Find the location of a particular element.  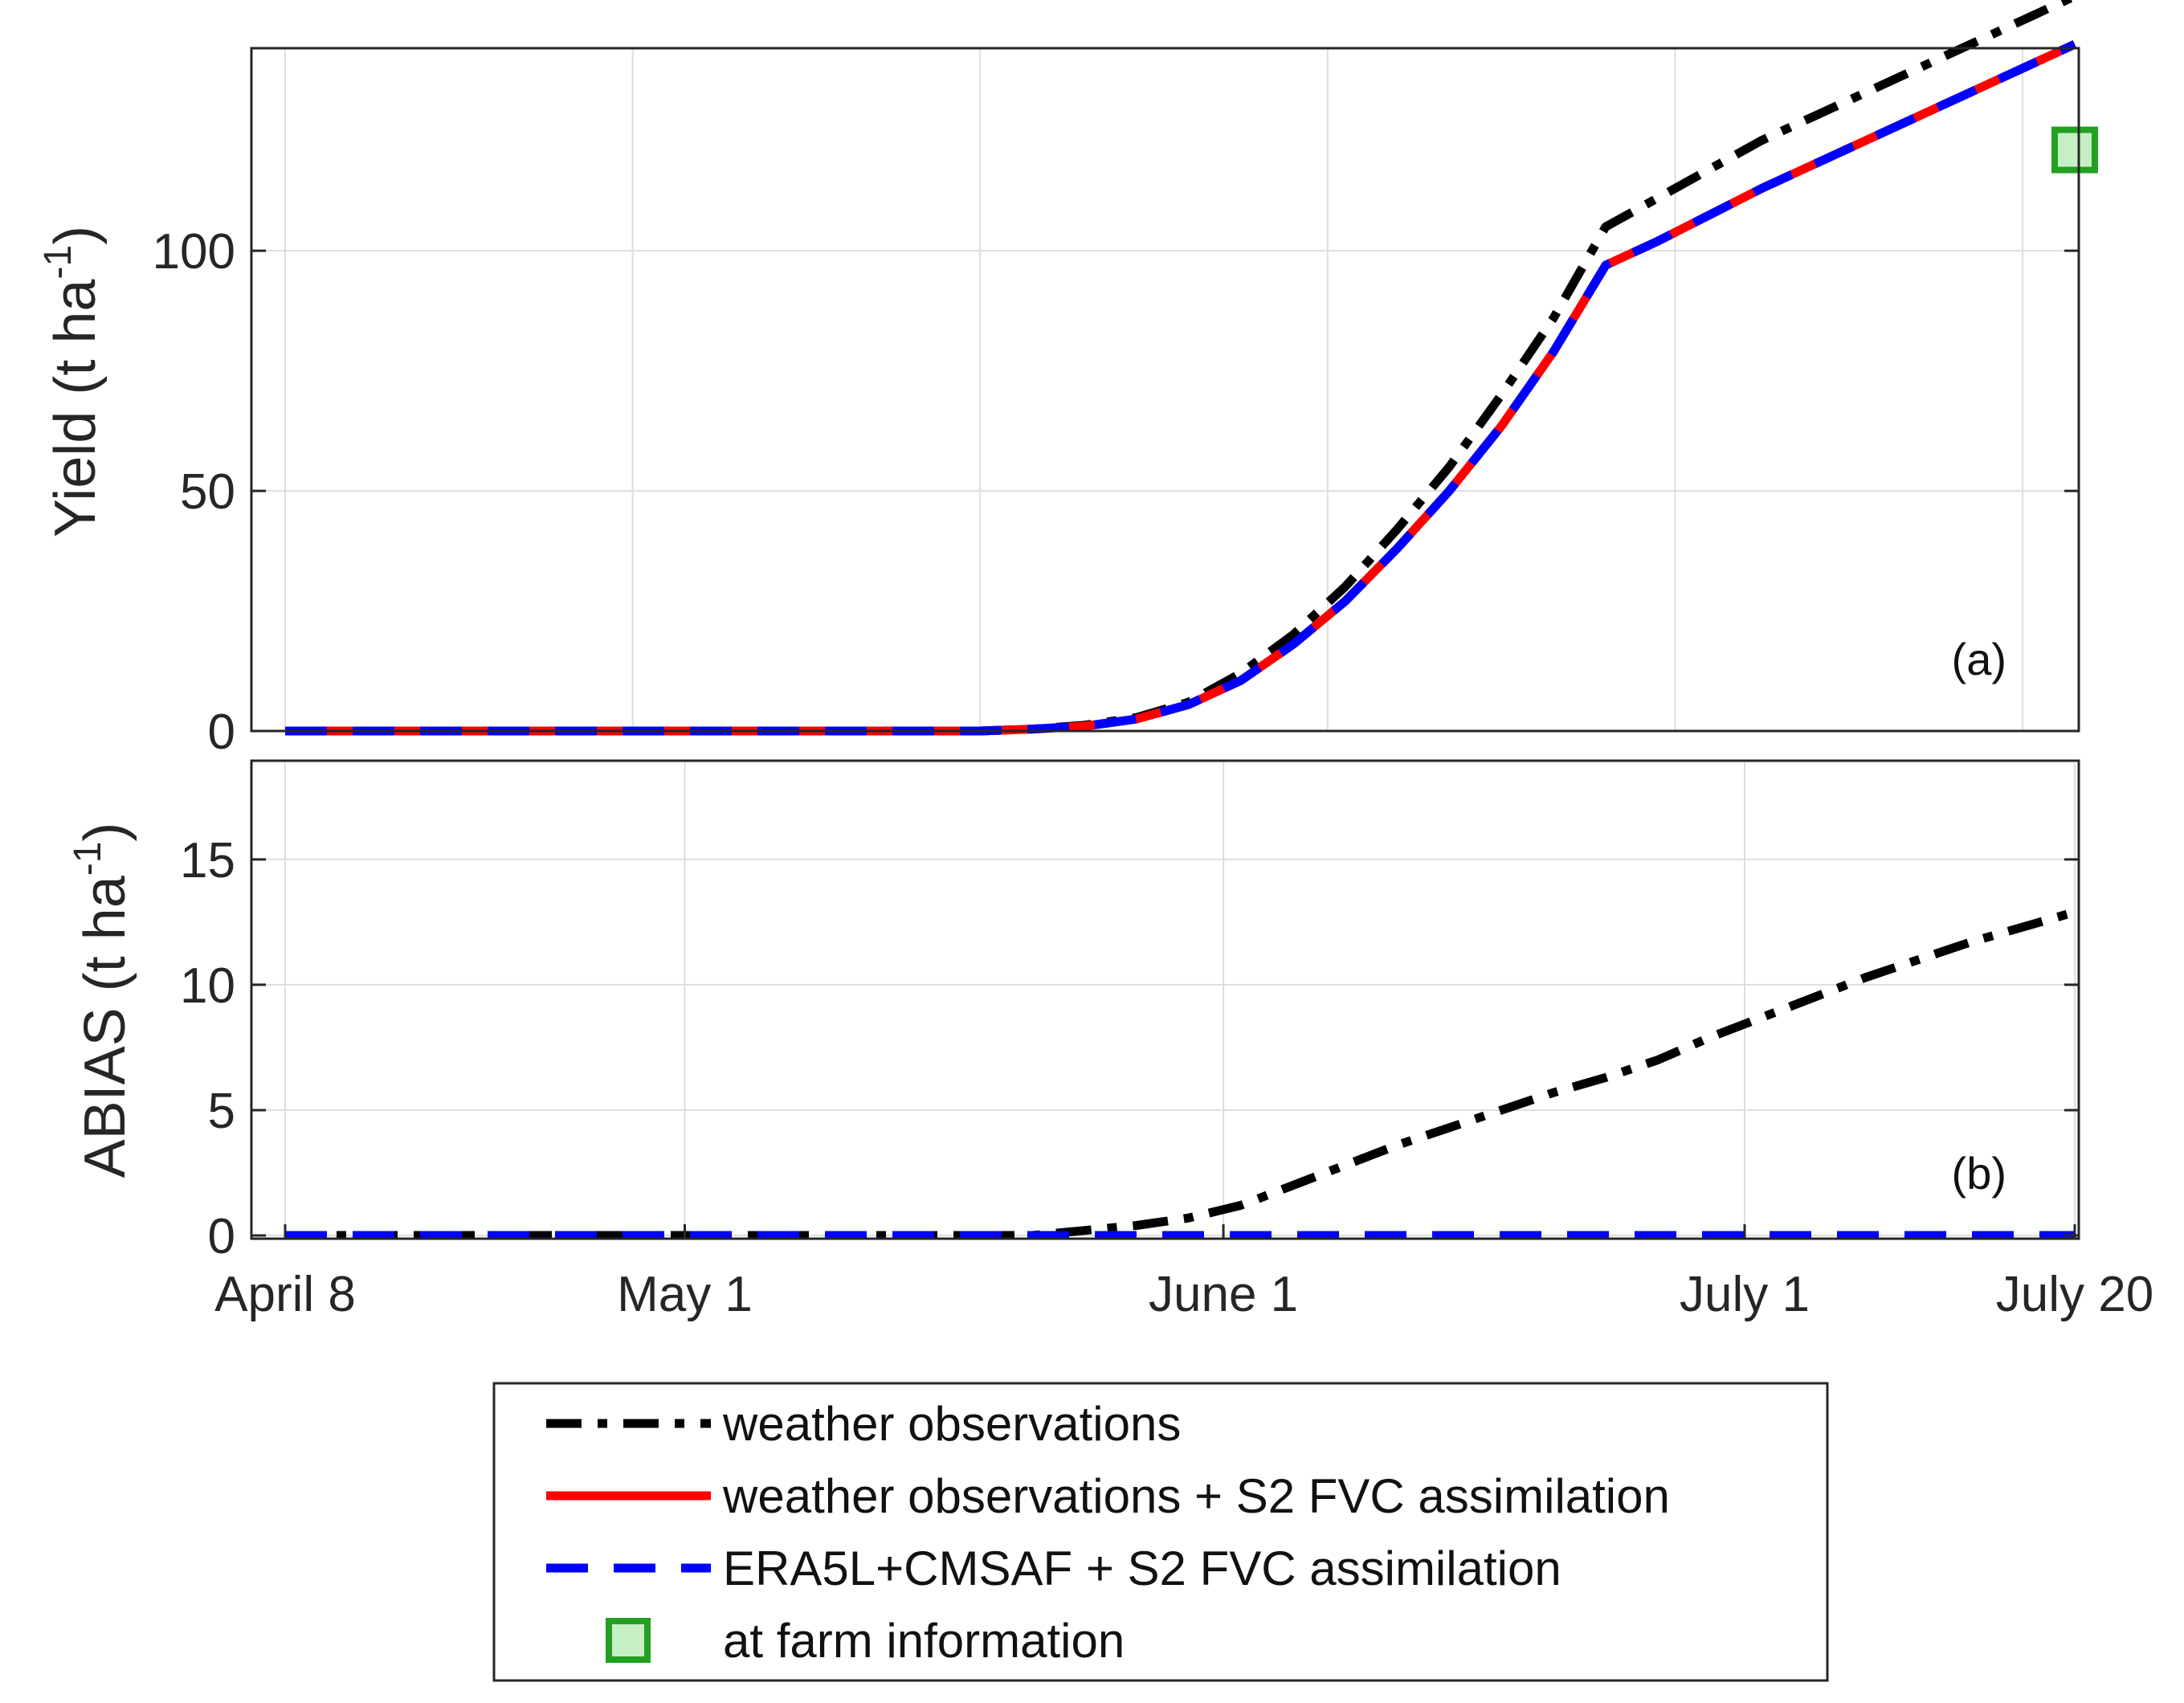

panel-b-xtick-label-3: July 1 is located at coordinates (1745, 1294).